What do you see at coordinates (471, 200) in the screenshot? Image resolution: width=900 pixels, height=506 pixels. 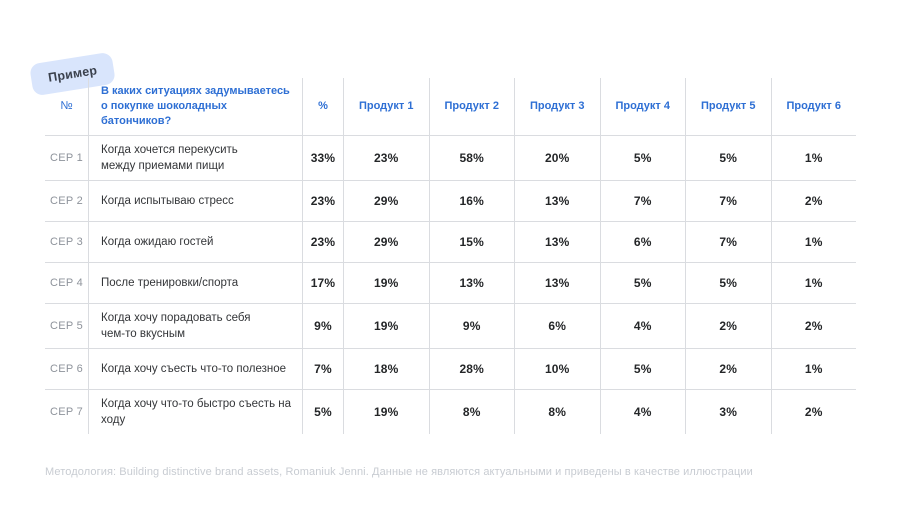 I see `cell-value: 16%` at bounding box center [471, 200].